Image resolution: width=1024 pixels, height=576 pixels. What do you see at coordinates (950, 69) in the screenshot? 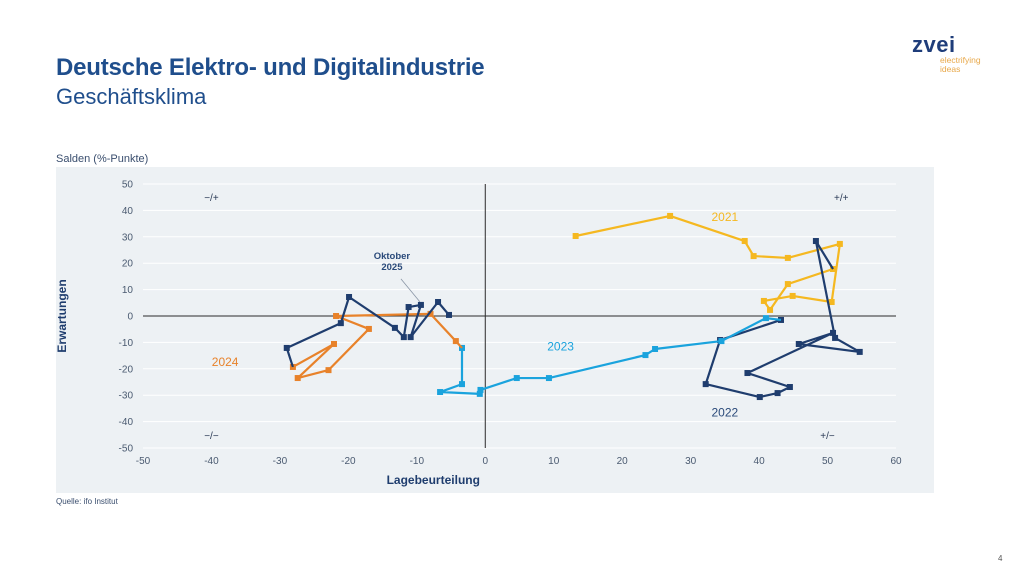
I see `logo-tagline-2: ideas` at bounding box center [950, 69].